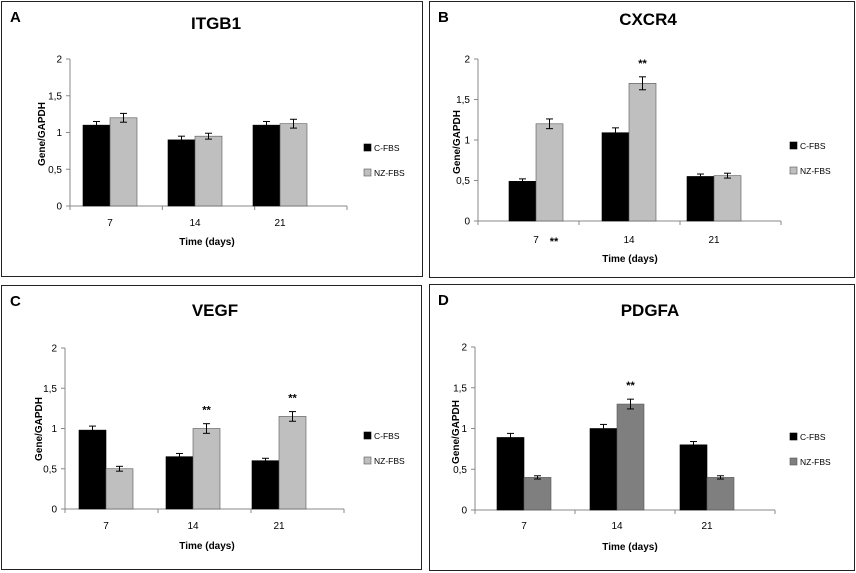 Image resolution: width=856 pixels, height=573 pixels. I want to click on chart-title: ITGB1, so click(216, 23).